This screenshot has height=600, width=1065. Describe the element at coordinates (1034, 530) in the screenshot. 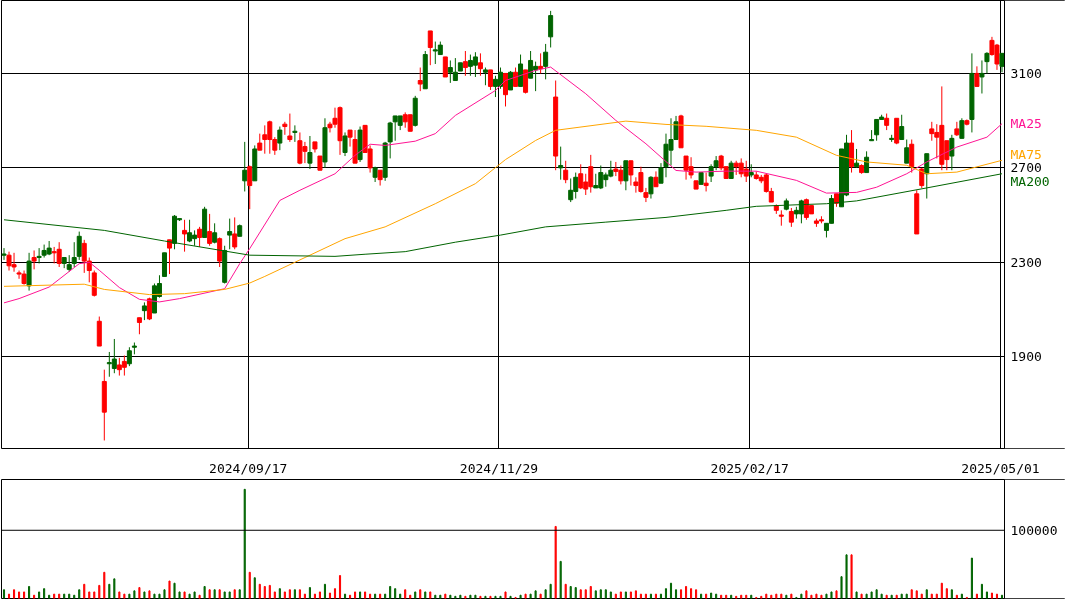

I see `text: 100000` at that location.